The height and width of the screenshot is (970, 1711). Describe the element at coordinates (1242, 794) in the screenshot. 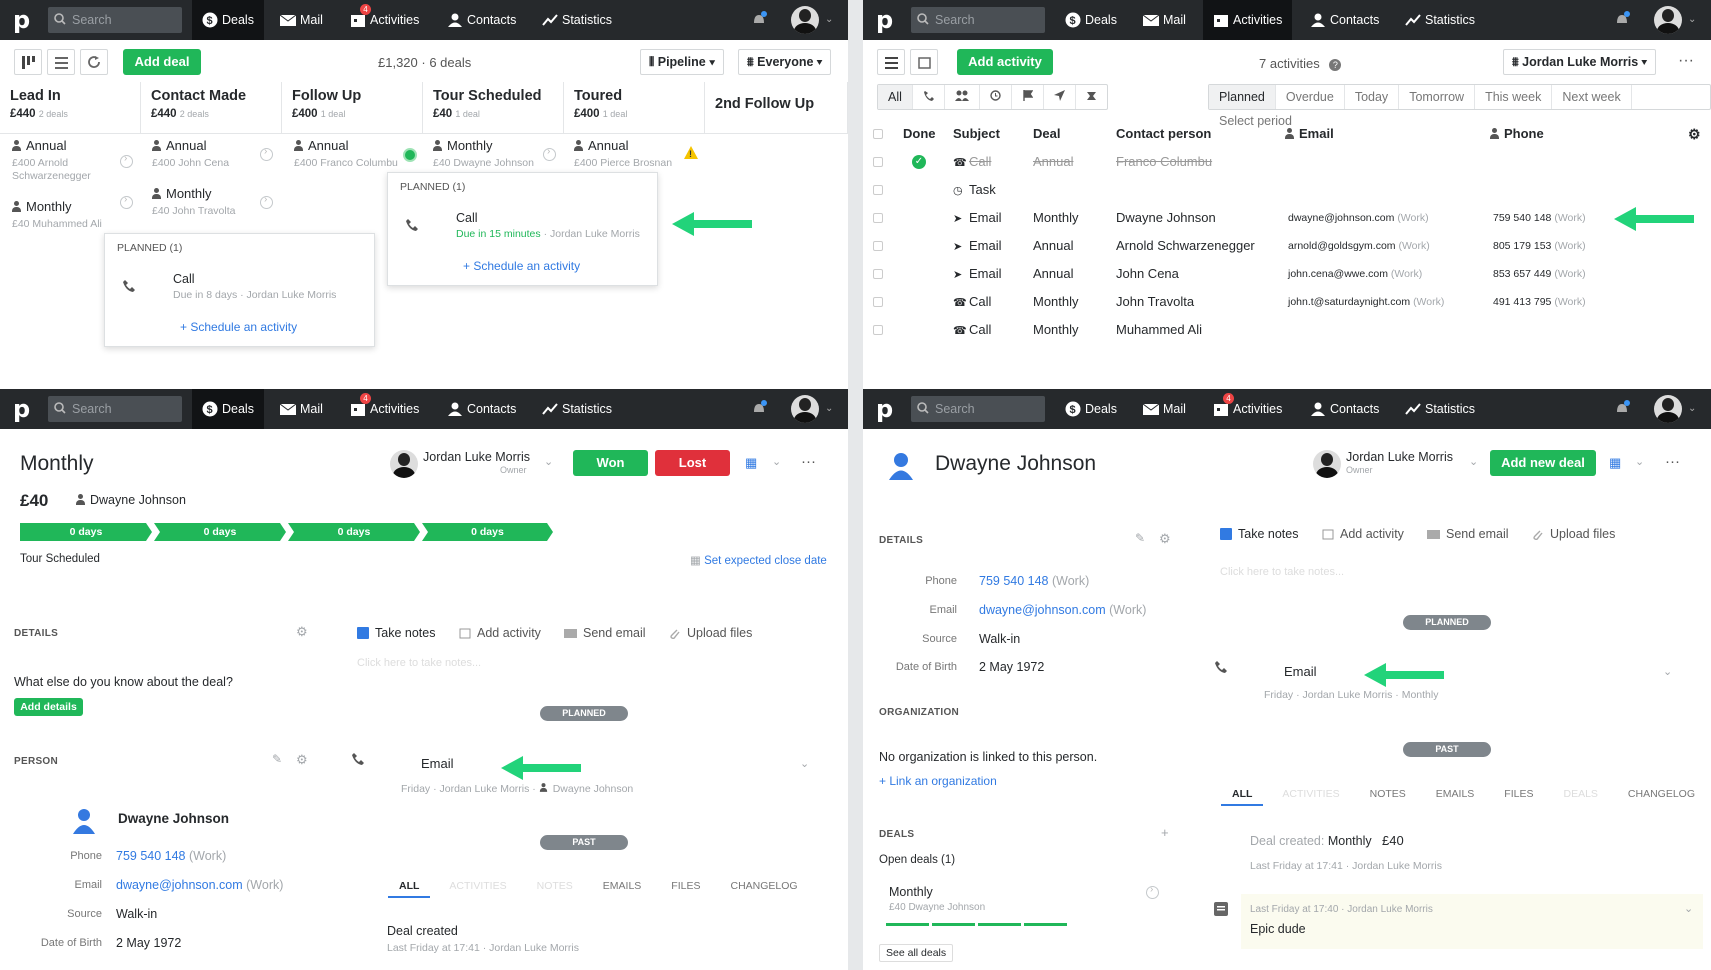

I see `history-tab: ALL` at that location.